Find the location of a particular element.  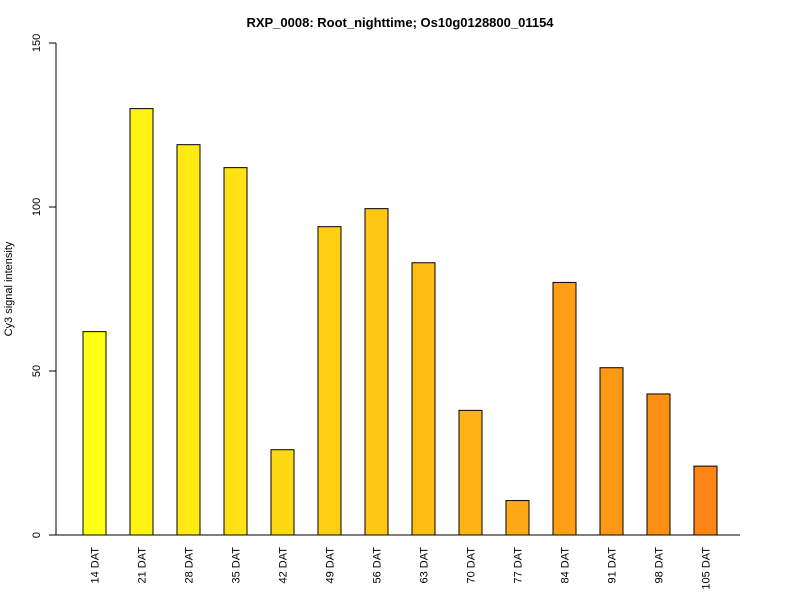

x-tick-label: 14 DAT is located at coordinates (96, 565).